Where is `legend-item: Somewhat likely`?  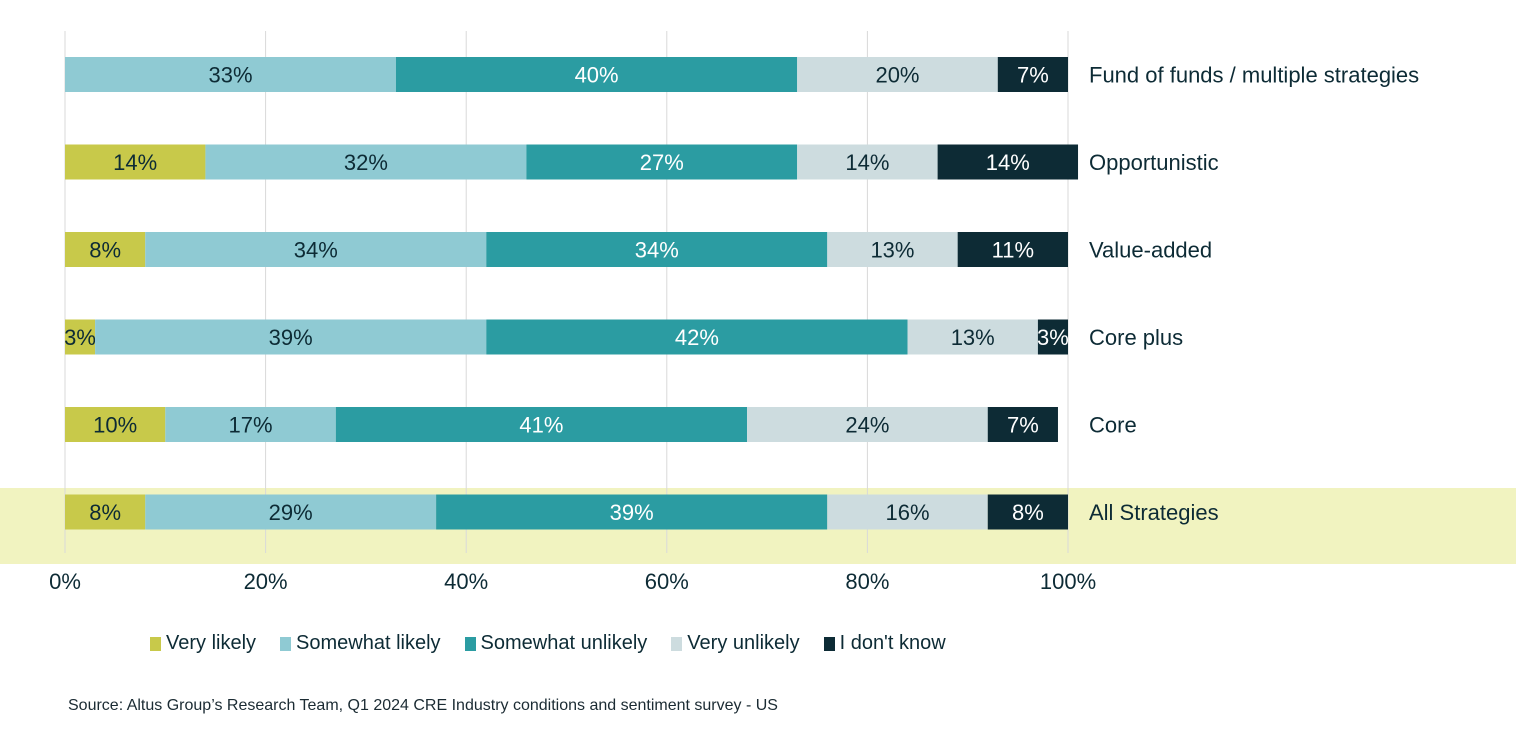
legend-item: Somewhat likely is located at coordinates (360, 643).